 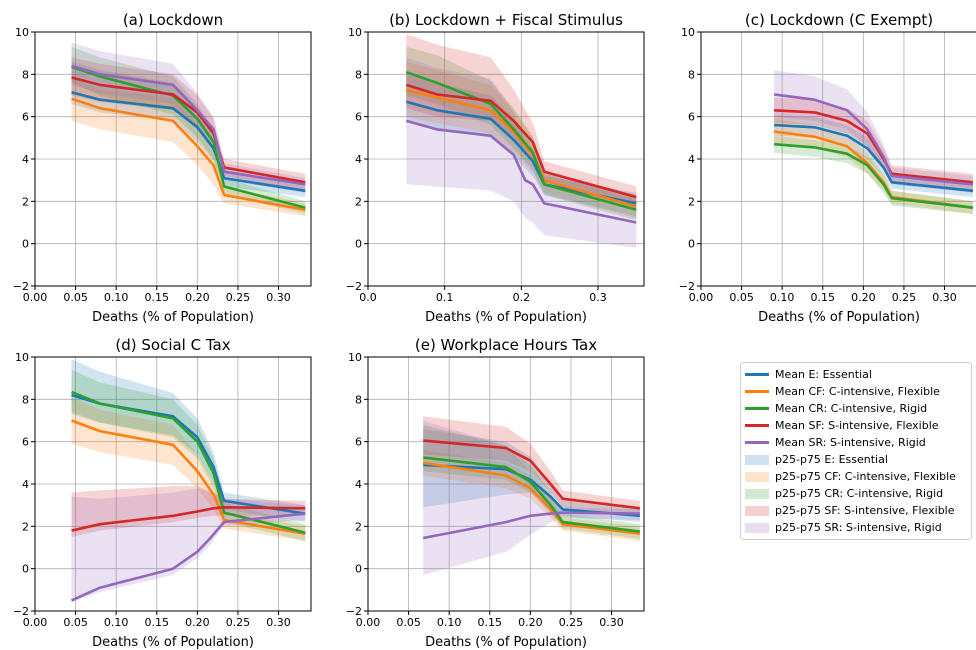 I want to click on series-line-mean-sf, so click(x=532, y=474).